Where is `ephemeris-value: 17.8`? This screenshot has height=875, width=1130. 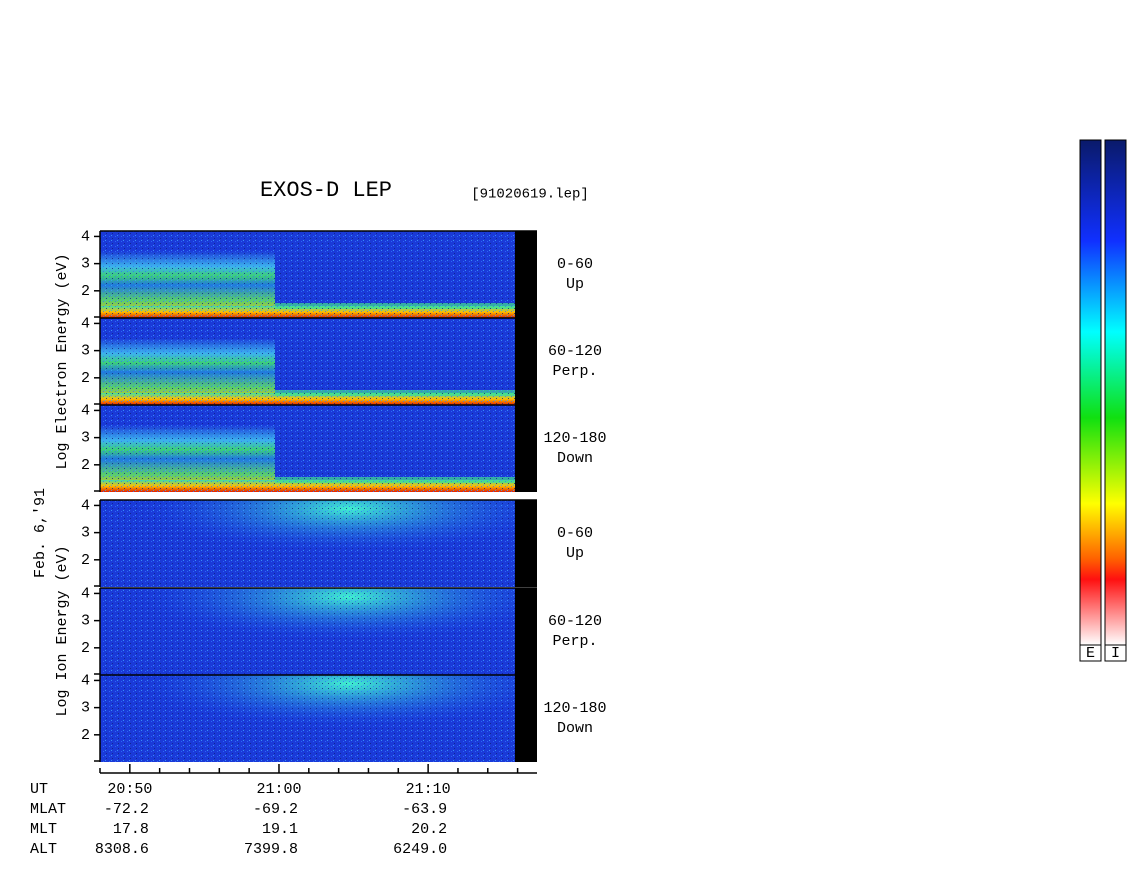
ephemeris-value: 17.8 is located at coordinates (131, 829).